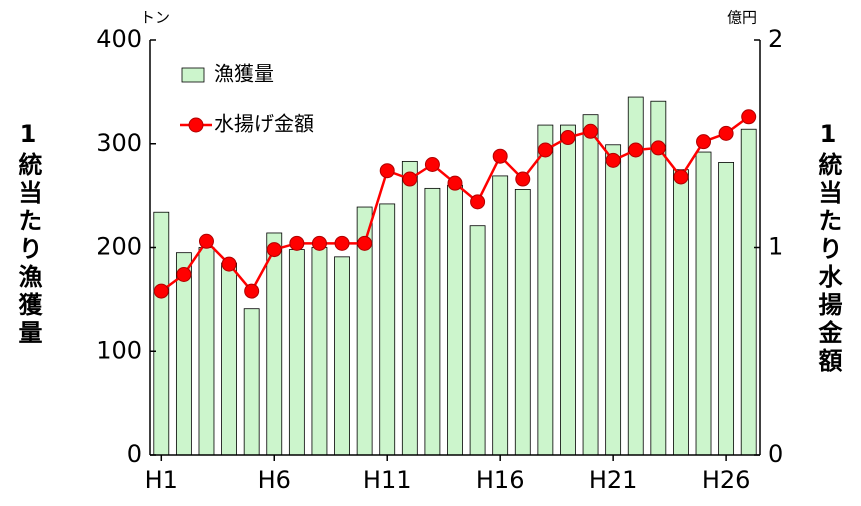 This screenshot has height=506, width=861. Describe the element at coordinates (119, 350) in the screenshot. I see `y-tick-label: 100` at that location.